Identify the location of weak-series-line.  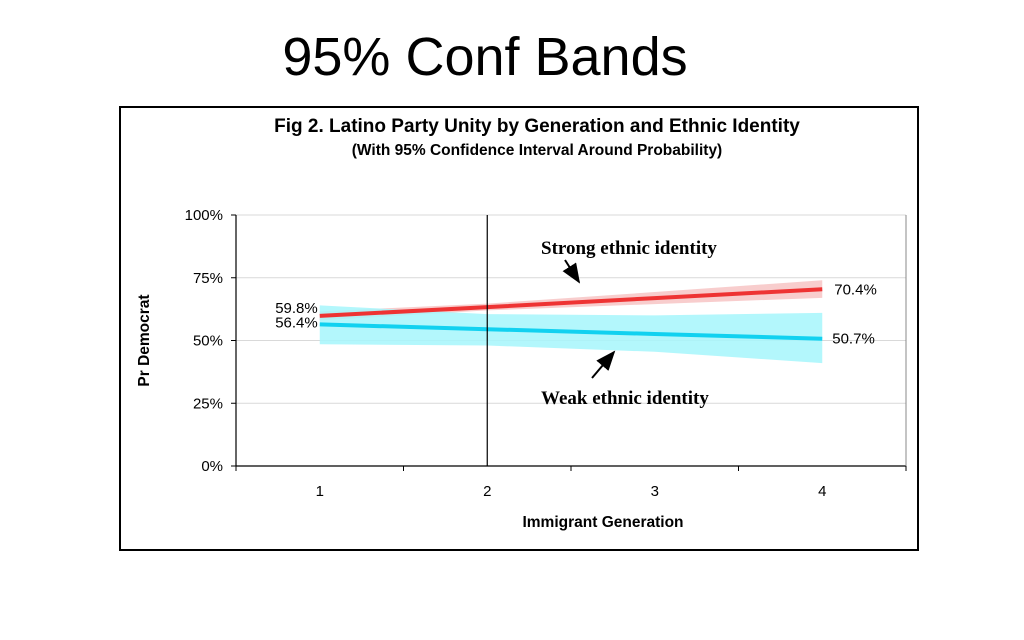
(571, 331).